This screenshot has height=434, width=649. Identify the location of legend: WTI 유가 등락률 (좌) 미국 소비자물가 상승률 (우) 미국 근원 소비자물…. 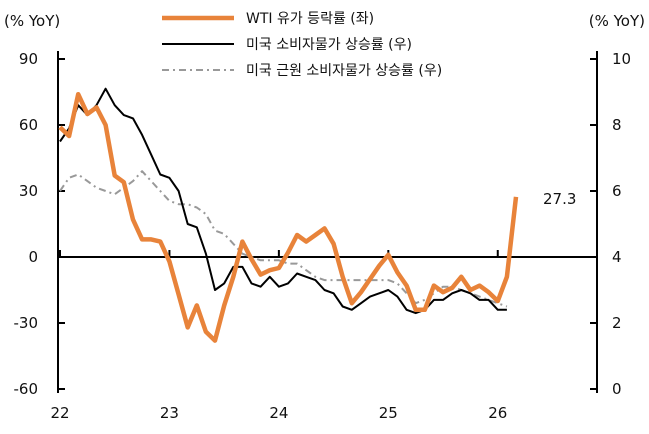
(302, 45).